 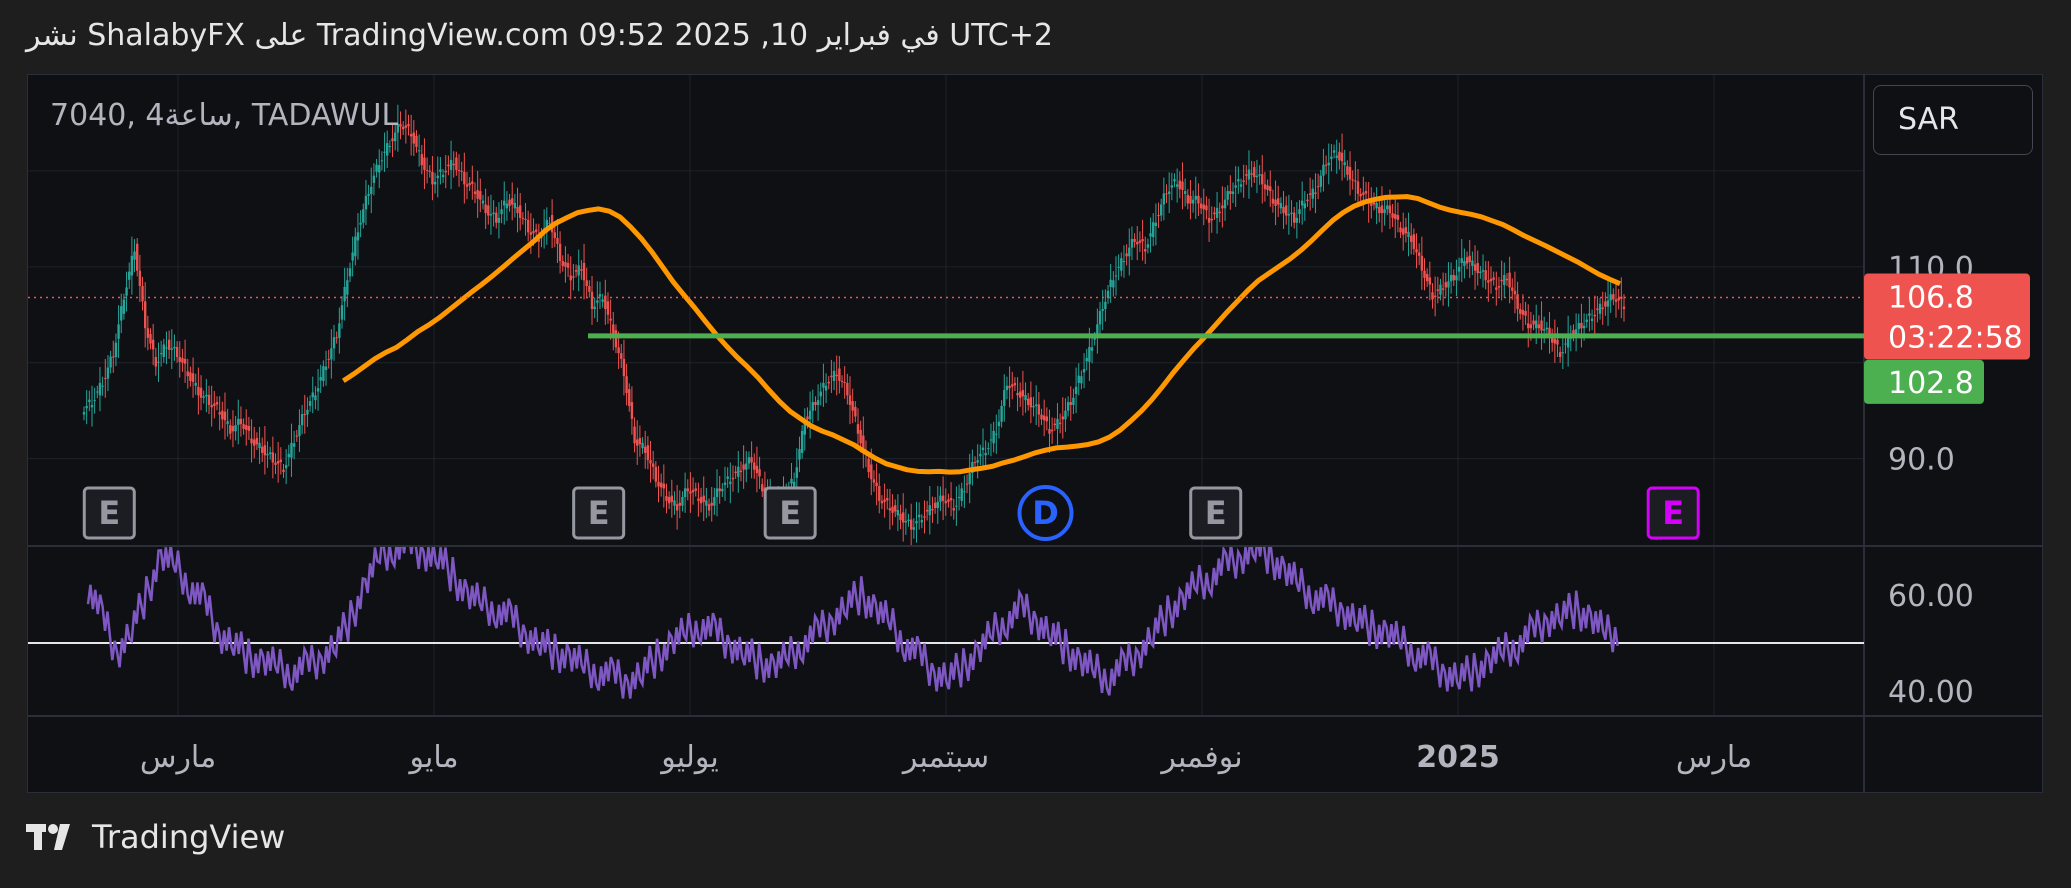 What do you see at coordinates (155, 837) in the screenshot?
I see `footer-brand: TradingView` at bounding box center [155, 837].